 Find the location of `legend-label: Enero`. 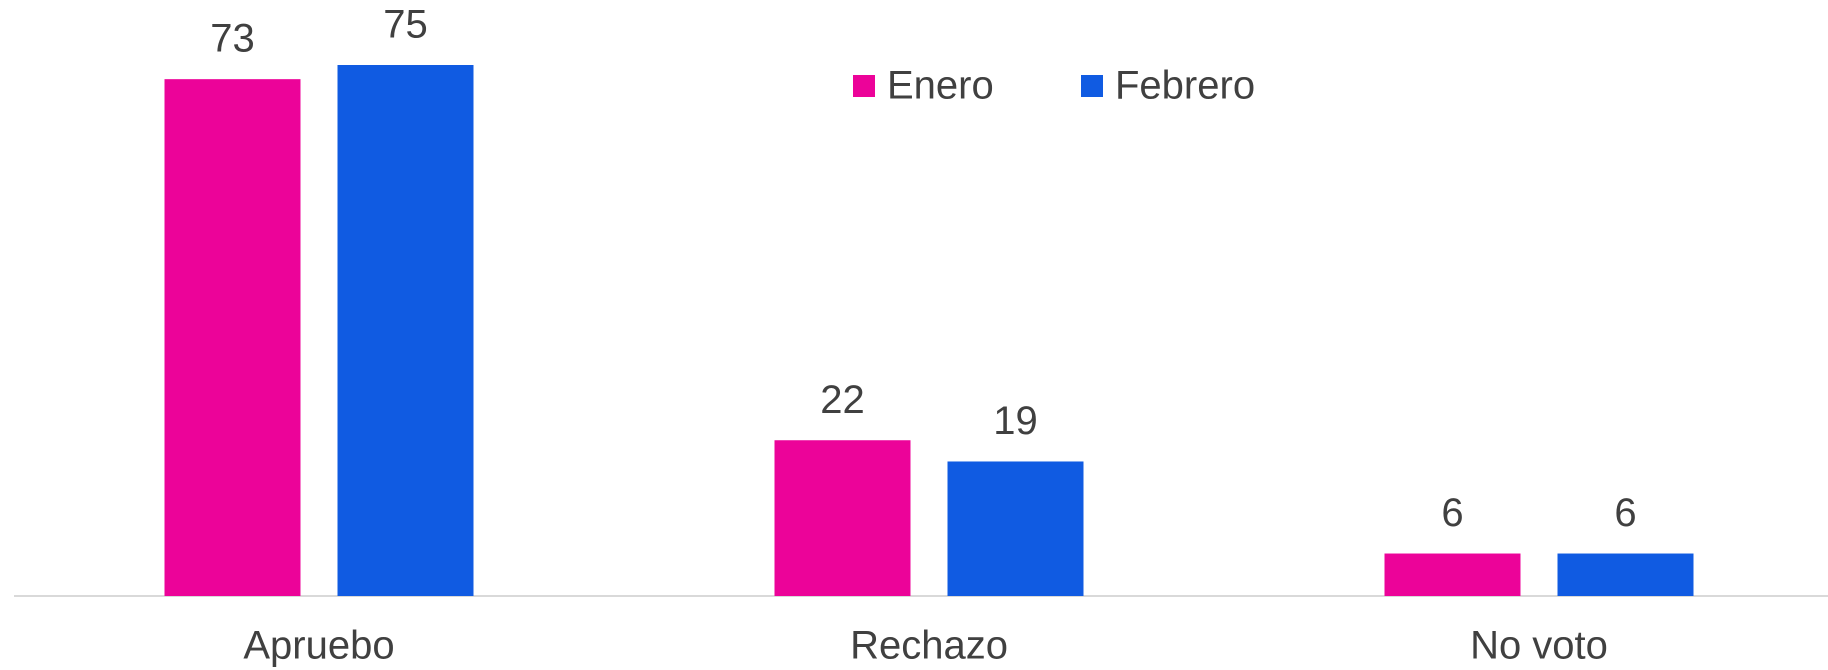

legend-label: Enero is located at coordinates (940, 86).